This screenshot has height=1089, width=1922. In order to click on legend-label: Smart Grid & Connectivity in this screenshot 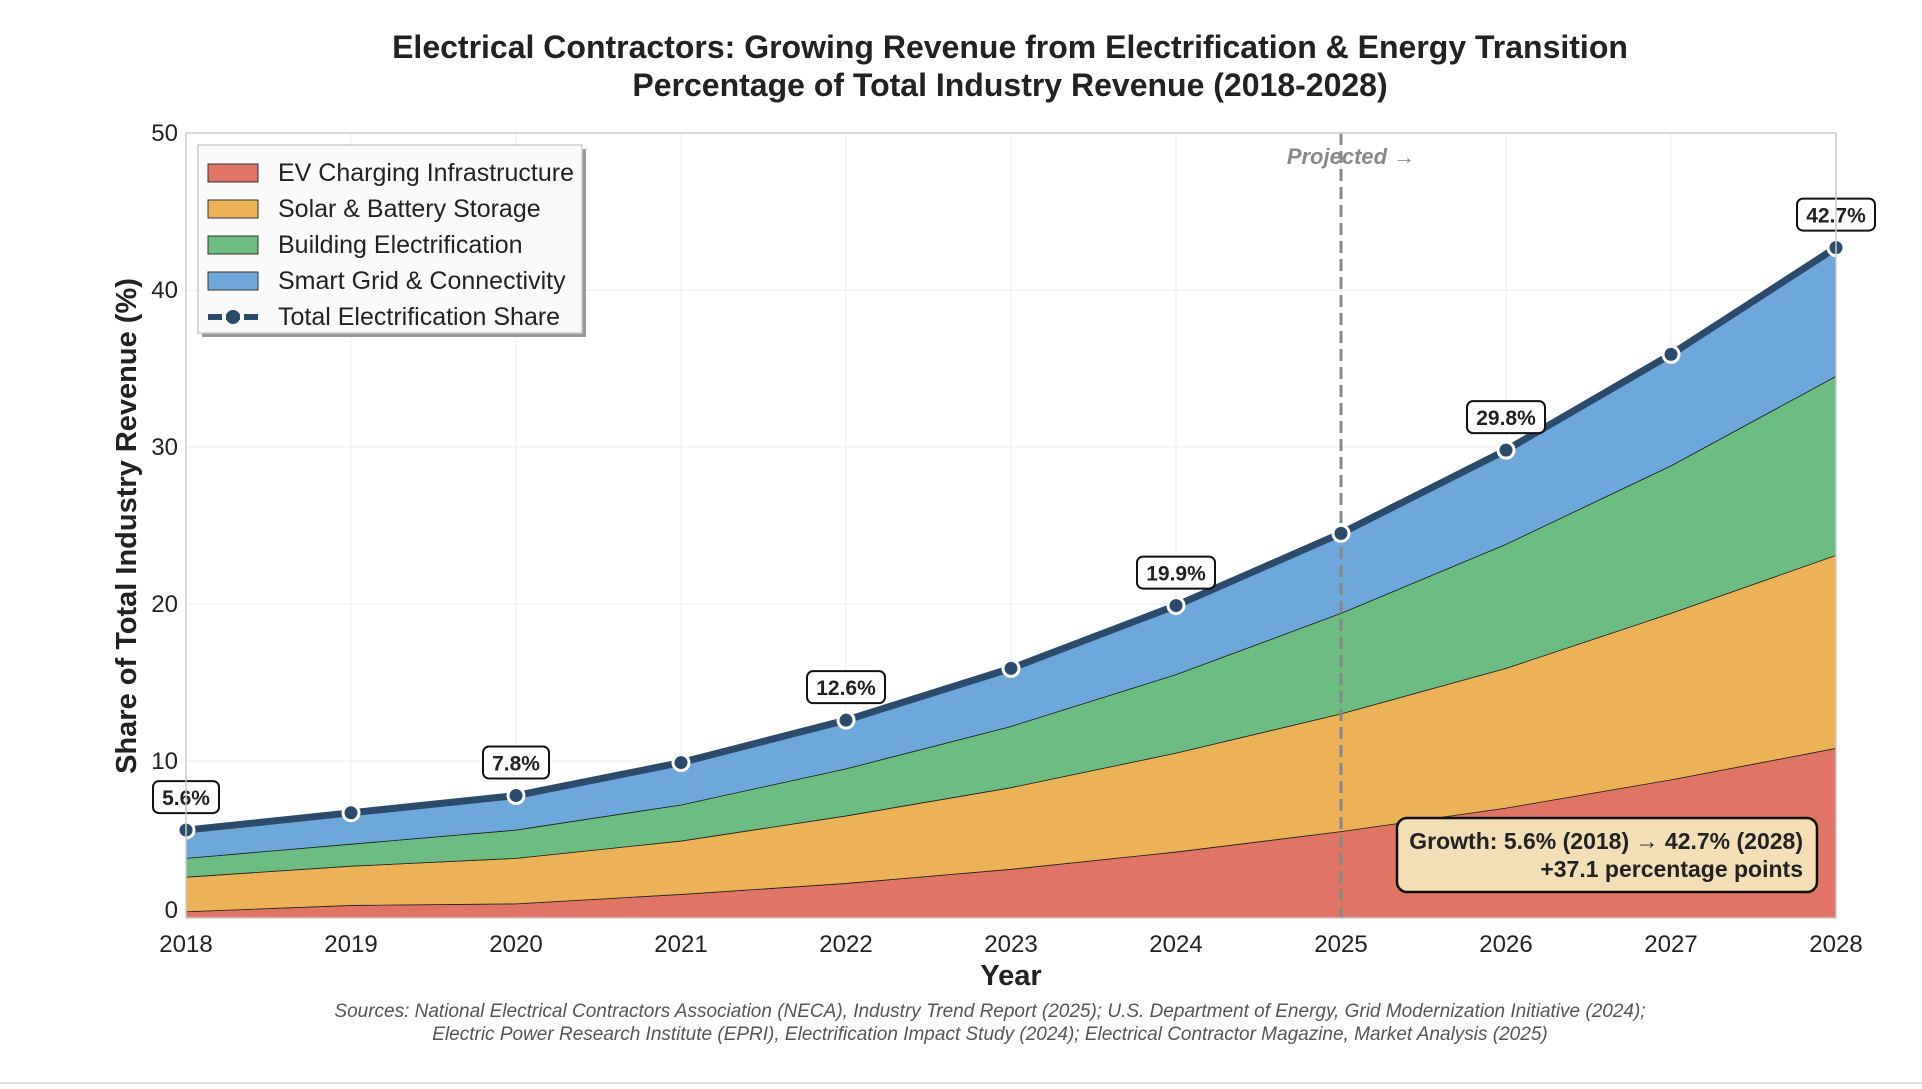, I will do `click(422, 281)`.